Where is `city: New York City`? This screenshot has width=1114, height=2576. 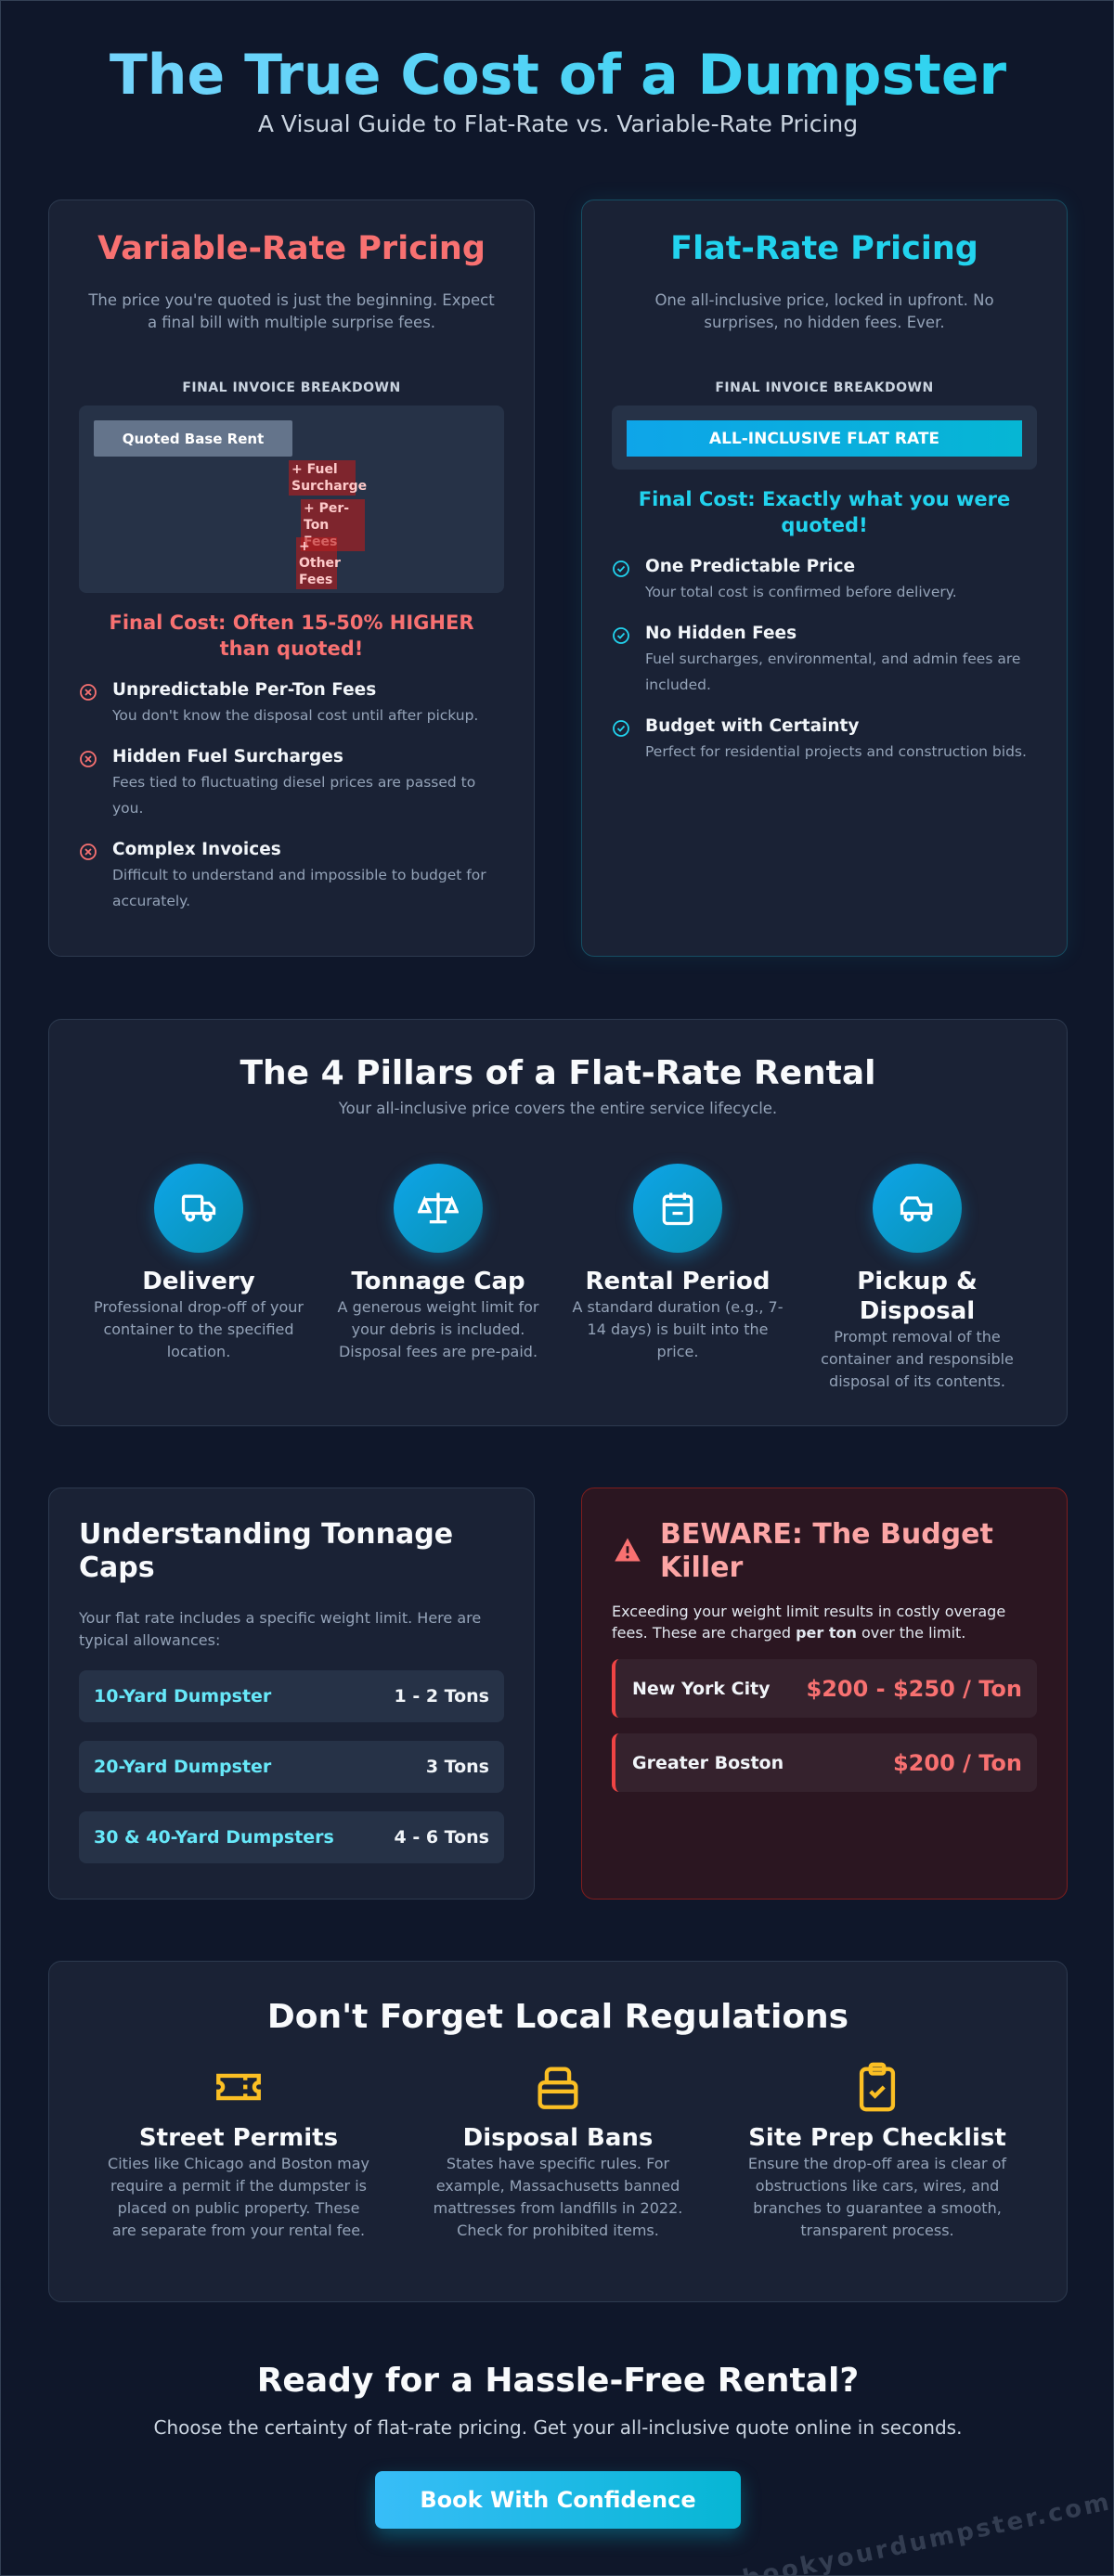 city: New York City is located at coordinates (701, 1688).